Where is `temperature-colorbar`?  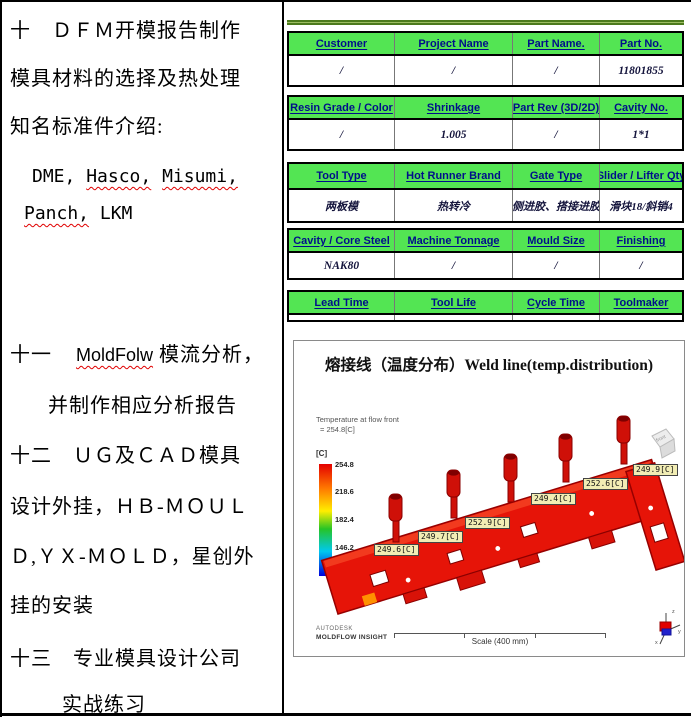 temperature-colorbar is located at coordinates (325, 520).